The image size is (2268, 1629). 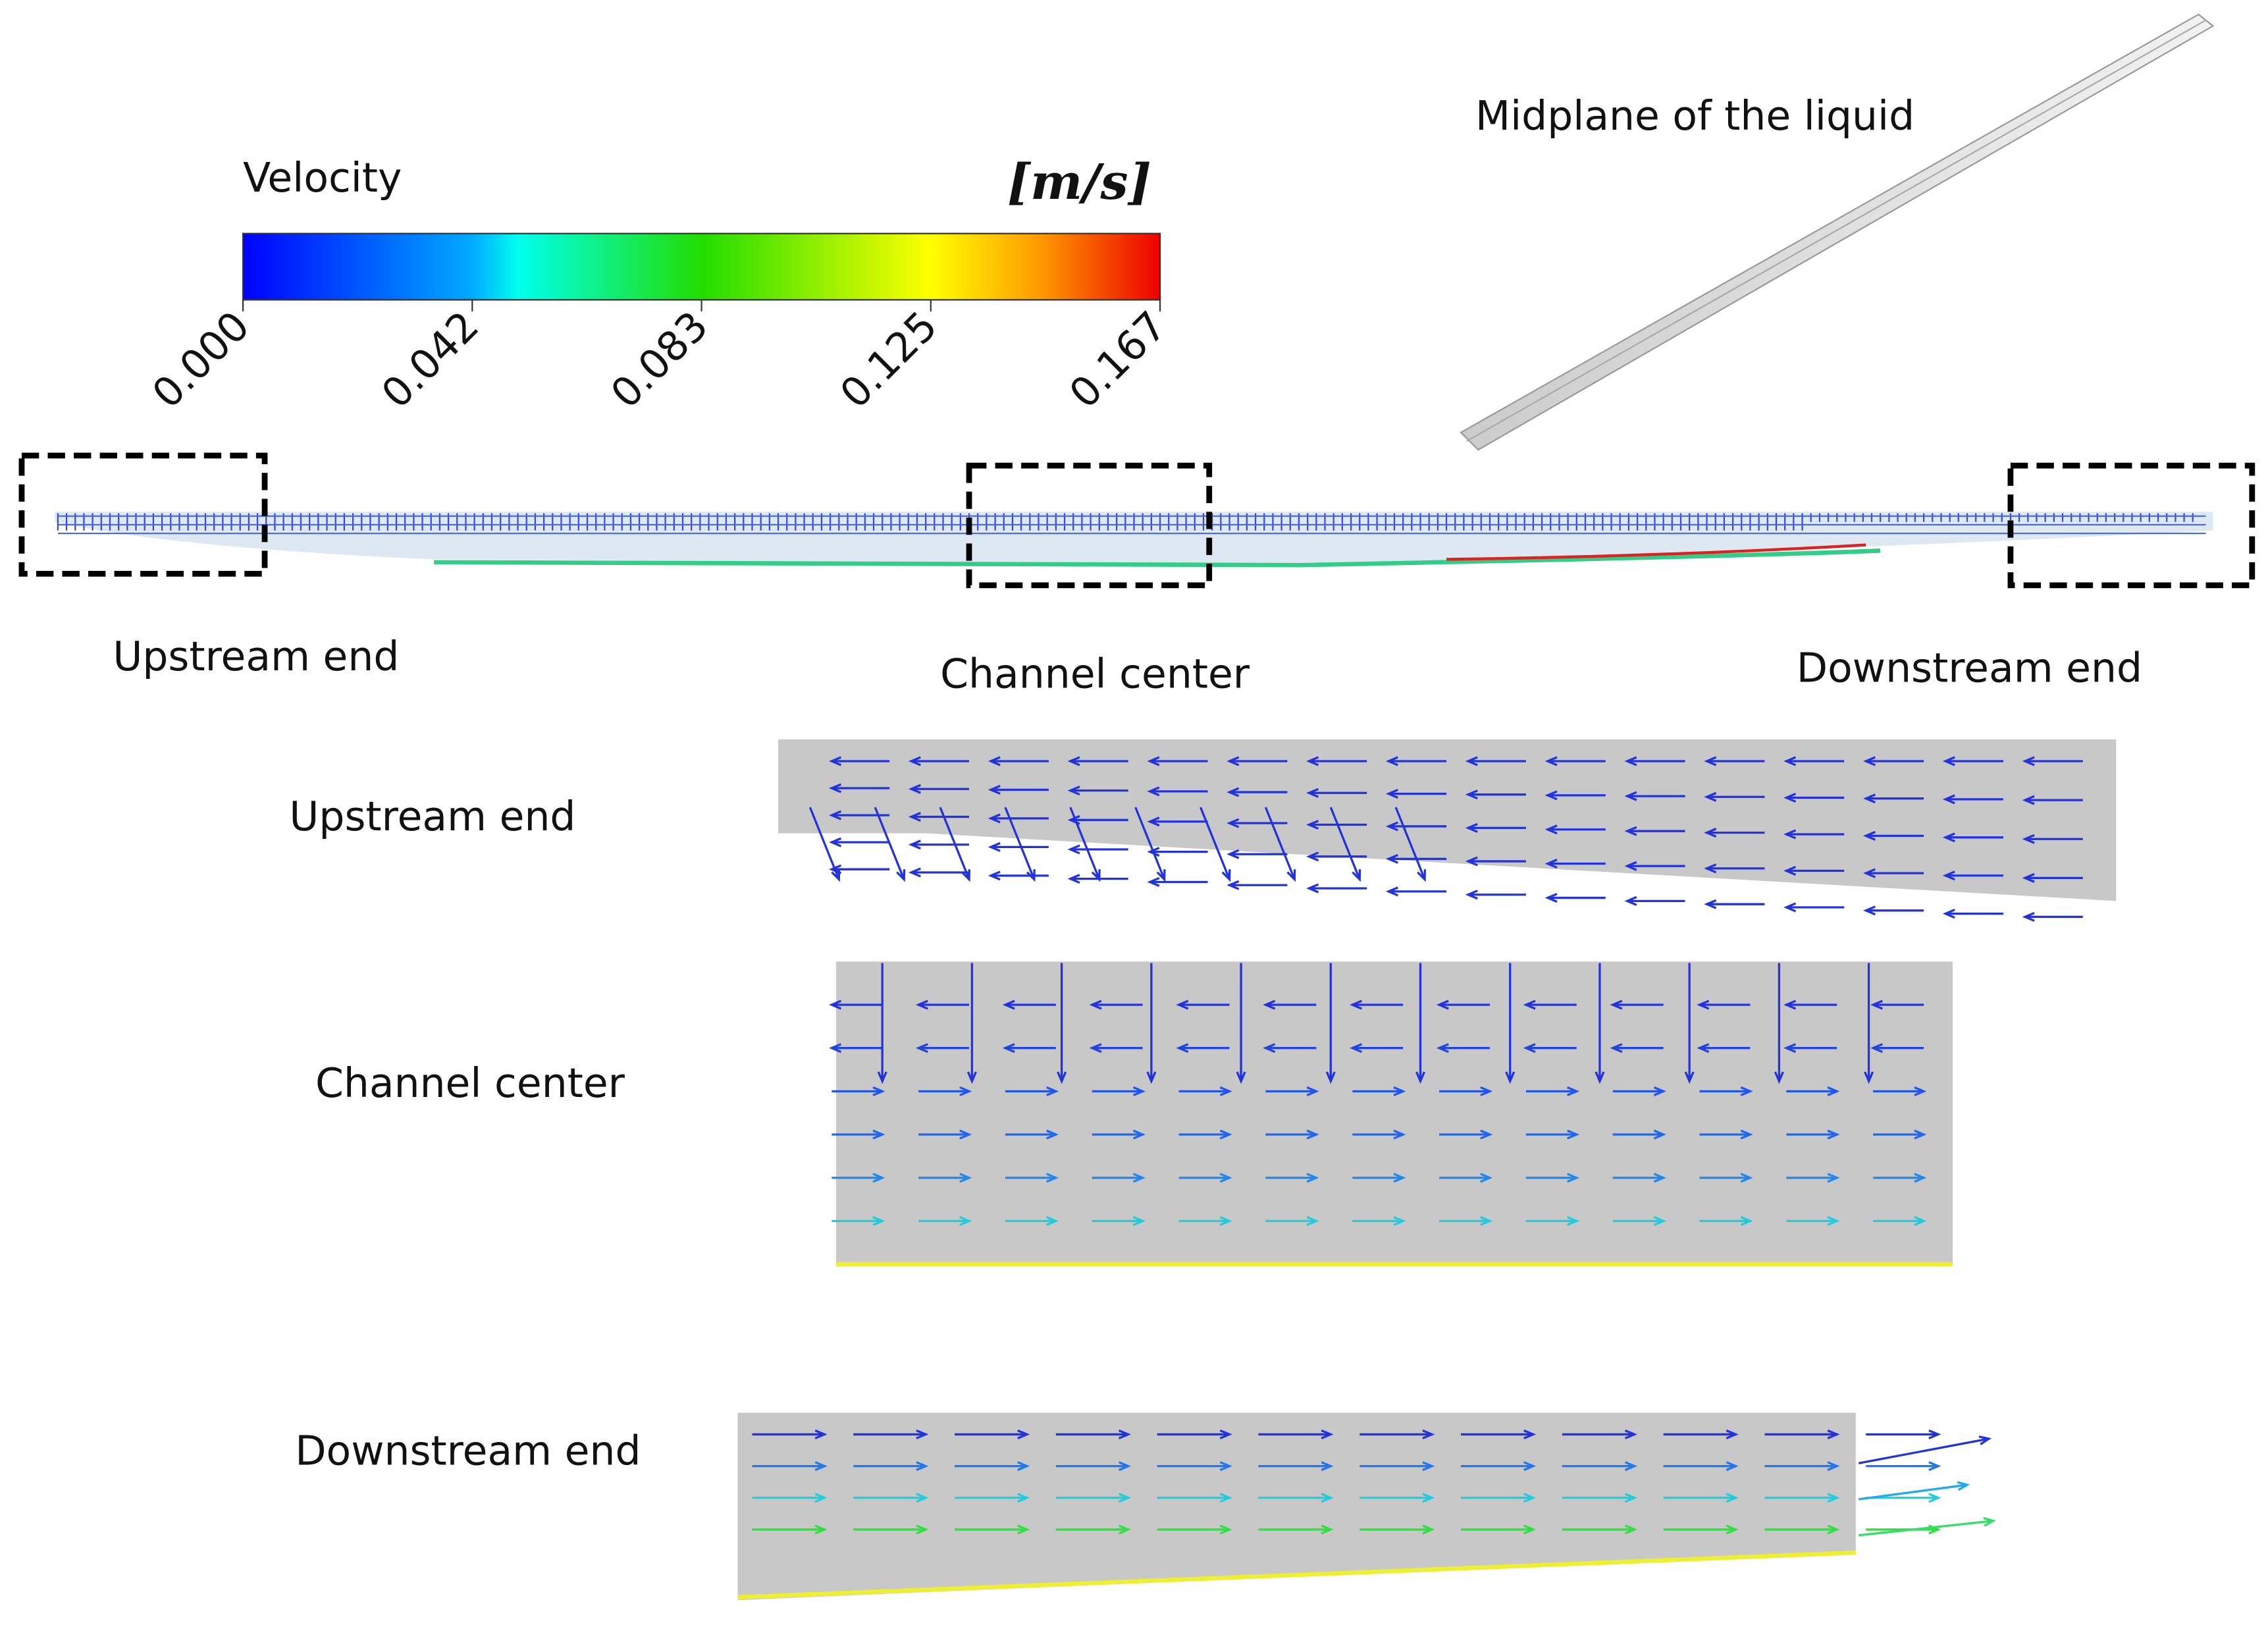 I want to click on overview-label: Downstream end, so click(x=1969, y=668).